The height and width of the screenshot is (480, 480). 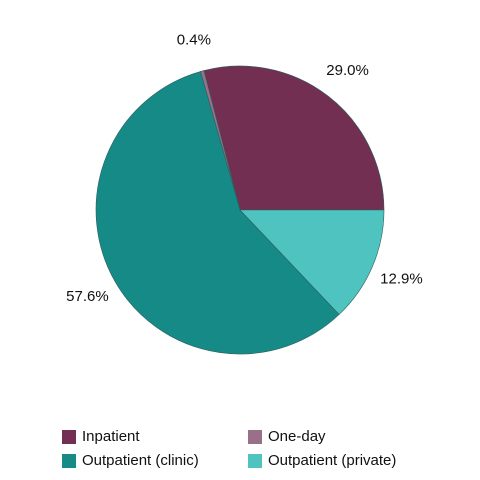 What do you see at coordinates (140, 460) in the screenshot?
I see `legend-label: Outpatient (clinic)` at bounding box center [140, 460].